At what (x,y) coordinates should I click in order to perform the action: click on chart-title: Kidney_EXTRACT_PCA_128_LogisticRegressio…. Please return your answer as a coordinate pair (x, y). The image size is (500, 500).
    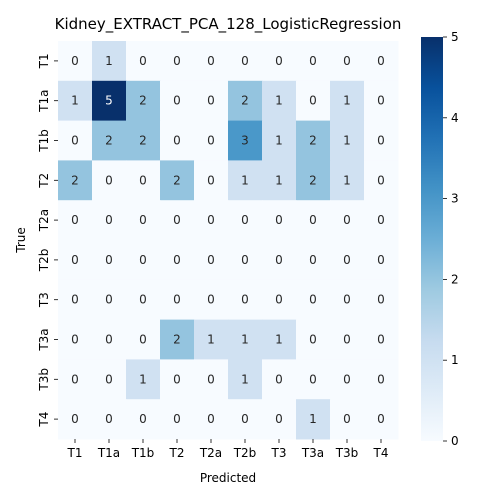
    Looking at the image, I should click on (228, 24).